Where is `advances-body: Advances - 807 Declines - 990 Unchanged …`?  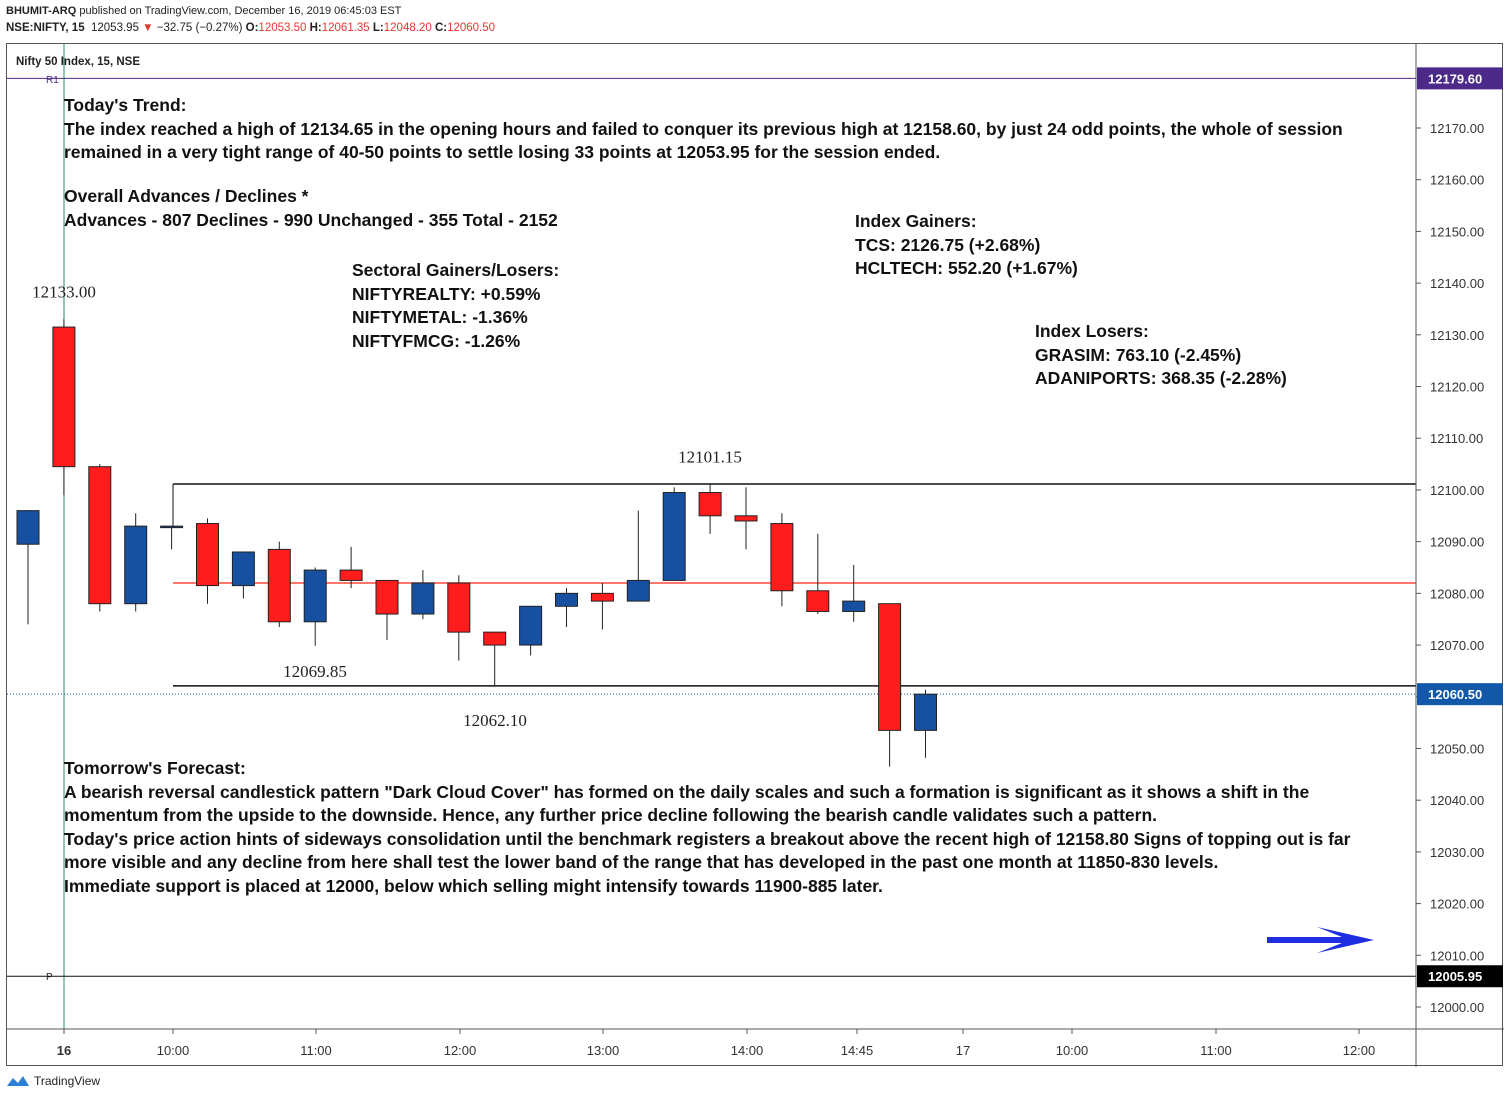
advances-body: Advances - 807 Declines - 990 Unchanged … is located at coordinates (311, 219).